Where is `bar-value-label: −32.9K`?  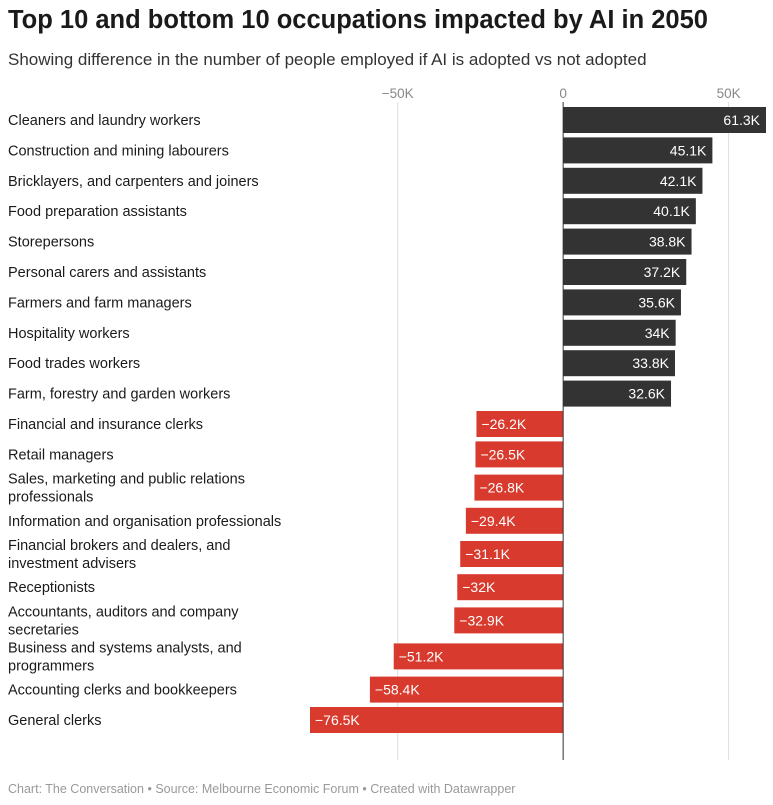 bar-value-label: −32.9K is located at coordinates (481, 620).